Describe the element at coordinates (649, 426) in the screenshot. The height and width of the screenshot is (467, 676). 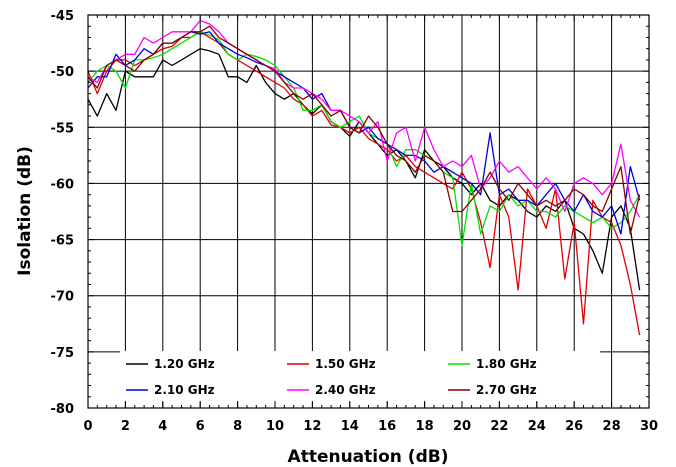
I see `x-tick-label: 30` at that location.